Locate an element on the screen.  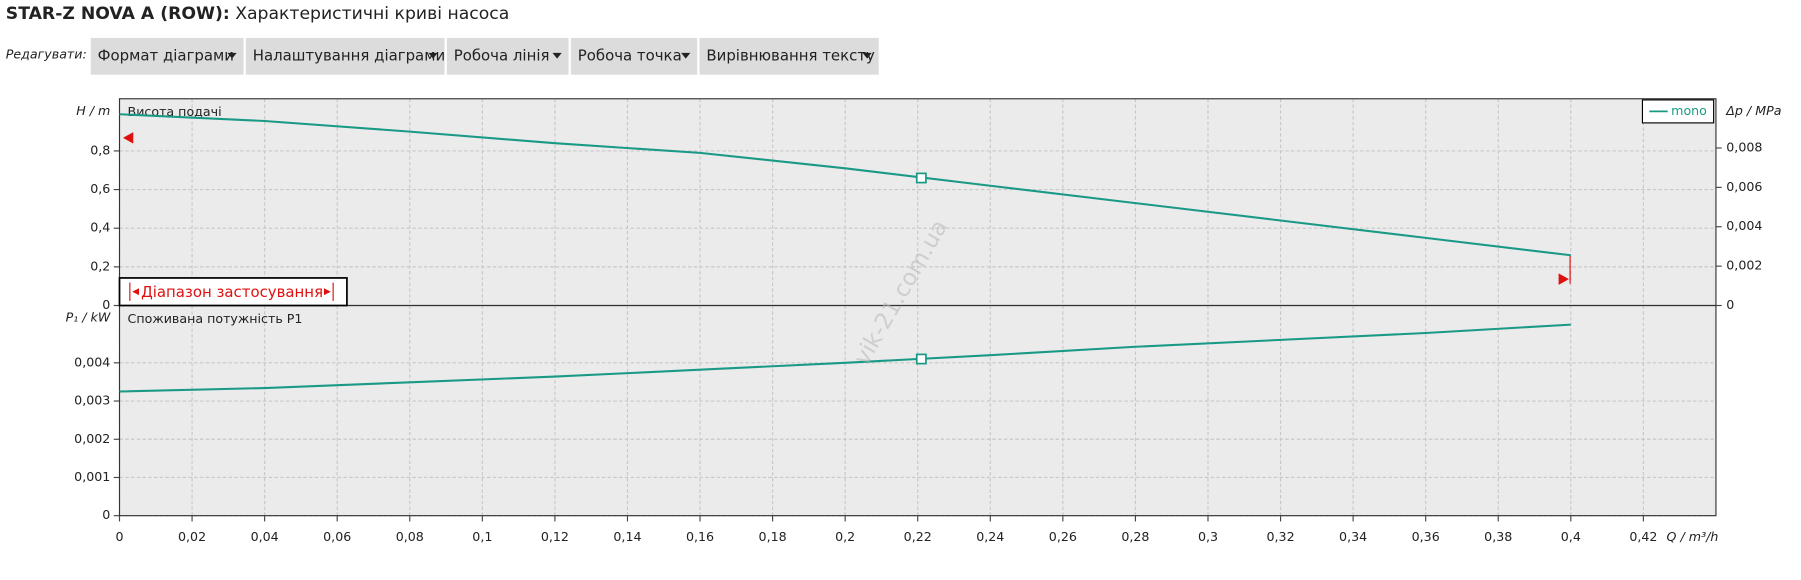
x-tick-label: 0,18 is located at coordinates (773, 536).